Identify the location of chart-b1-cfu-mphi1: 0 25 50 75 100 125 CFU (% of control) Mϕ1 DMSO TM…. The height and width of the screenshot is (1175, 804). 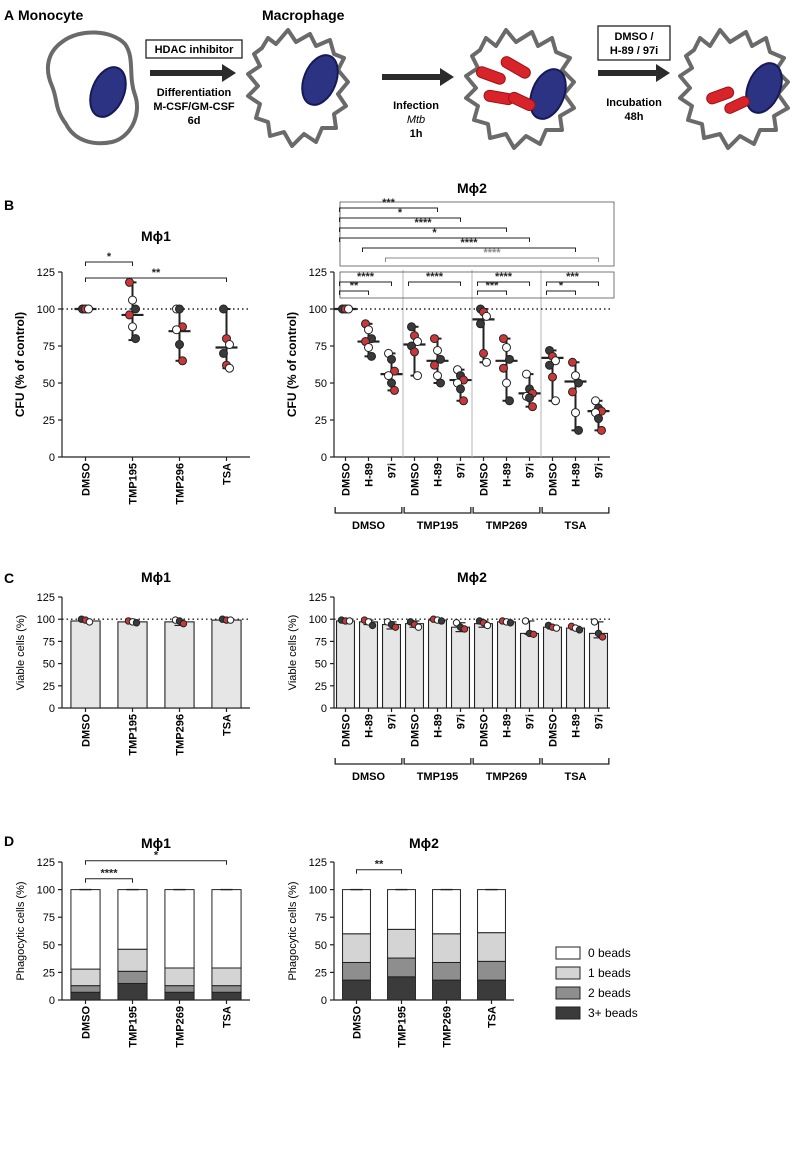
(131, 366).